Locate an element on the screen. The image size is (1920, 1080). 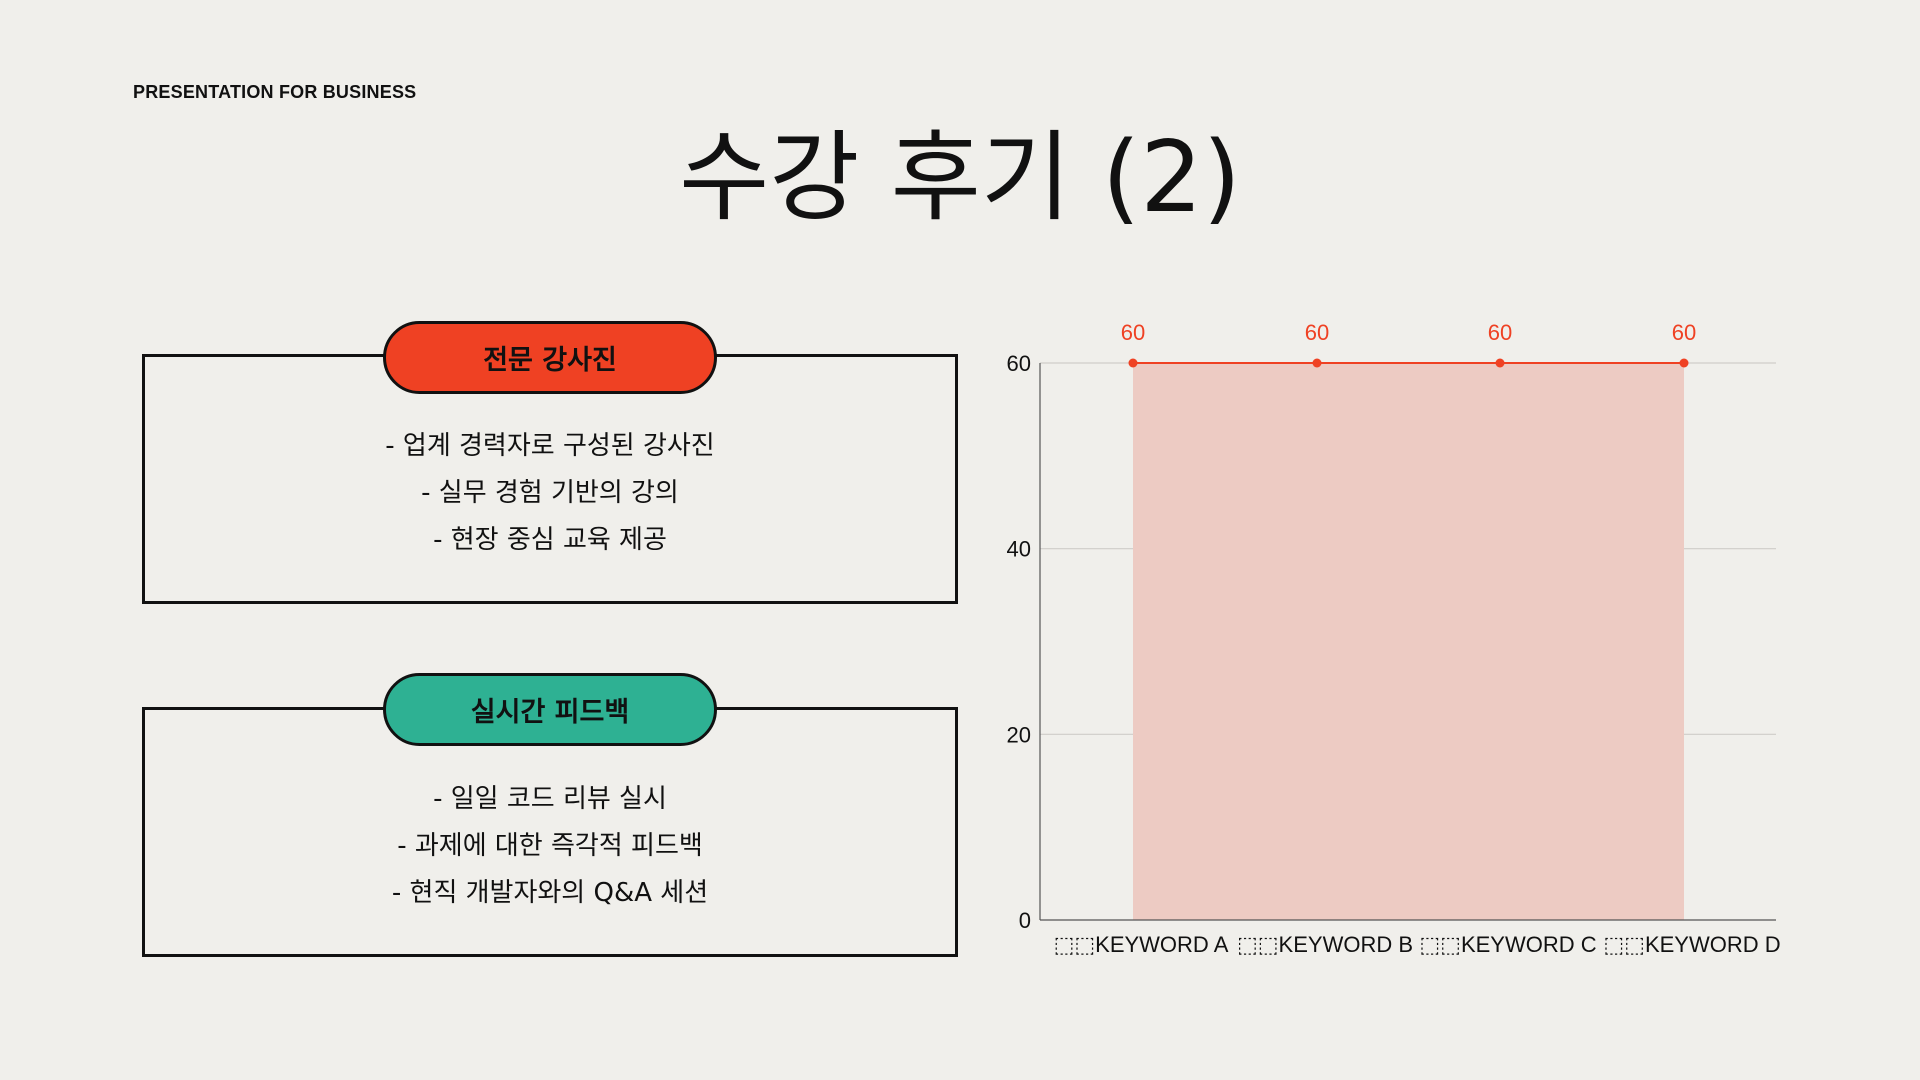
card-line: - 현직 개발자와의 Q&A 세션 is located at coordinates (550, 893).